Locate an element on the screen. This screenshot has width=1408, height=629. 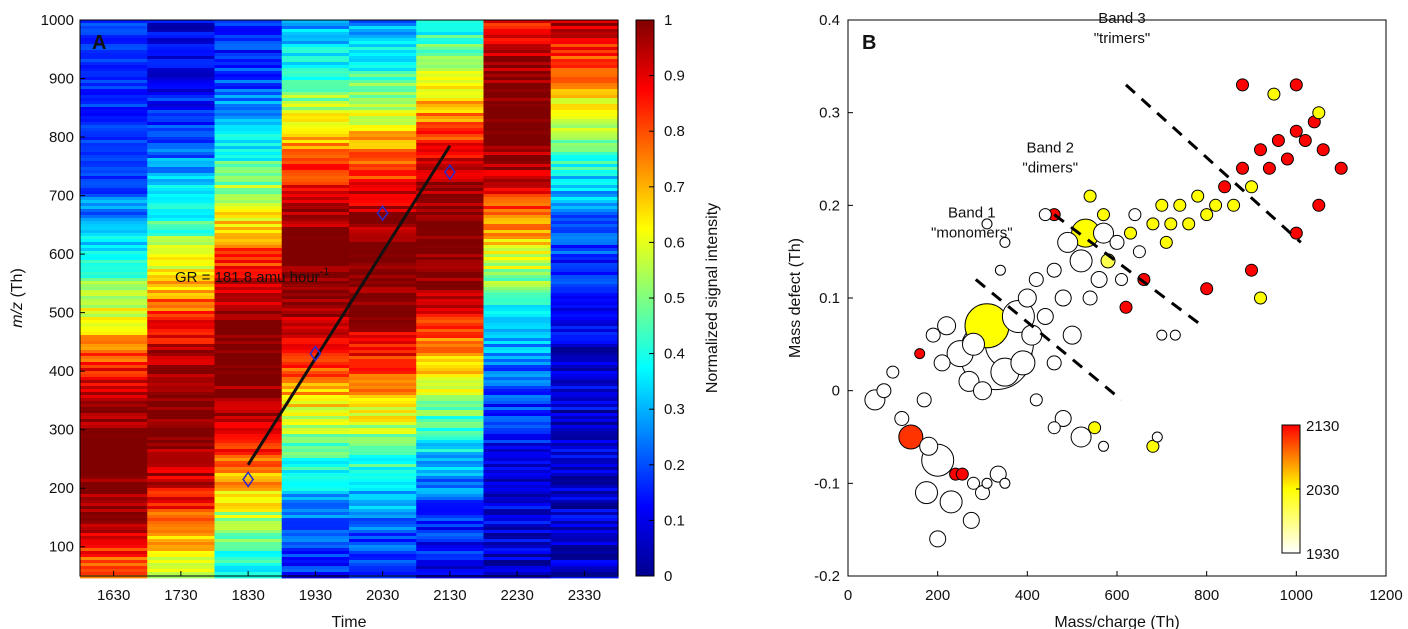
x-tick-label-a: 2130 is located at coordinates (449, 595).